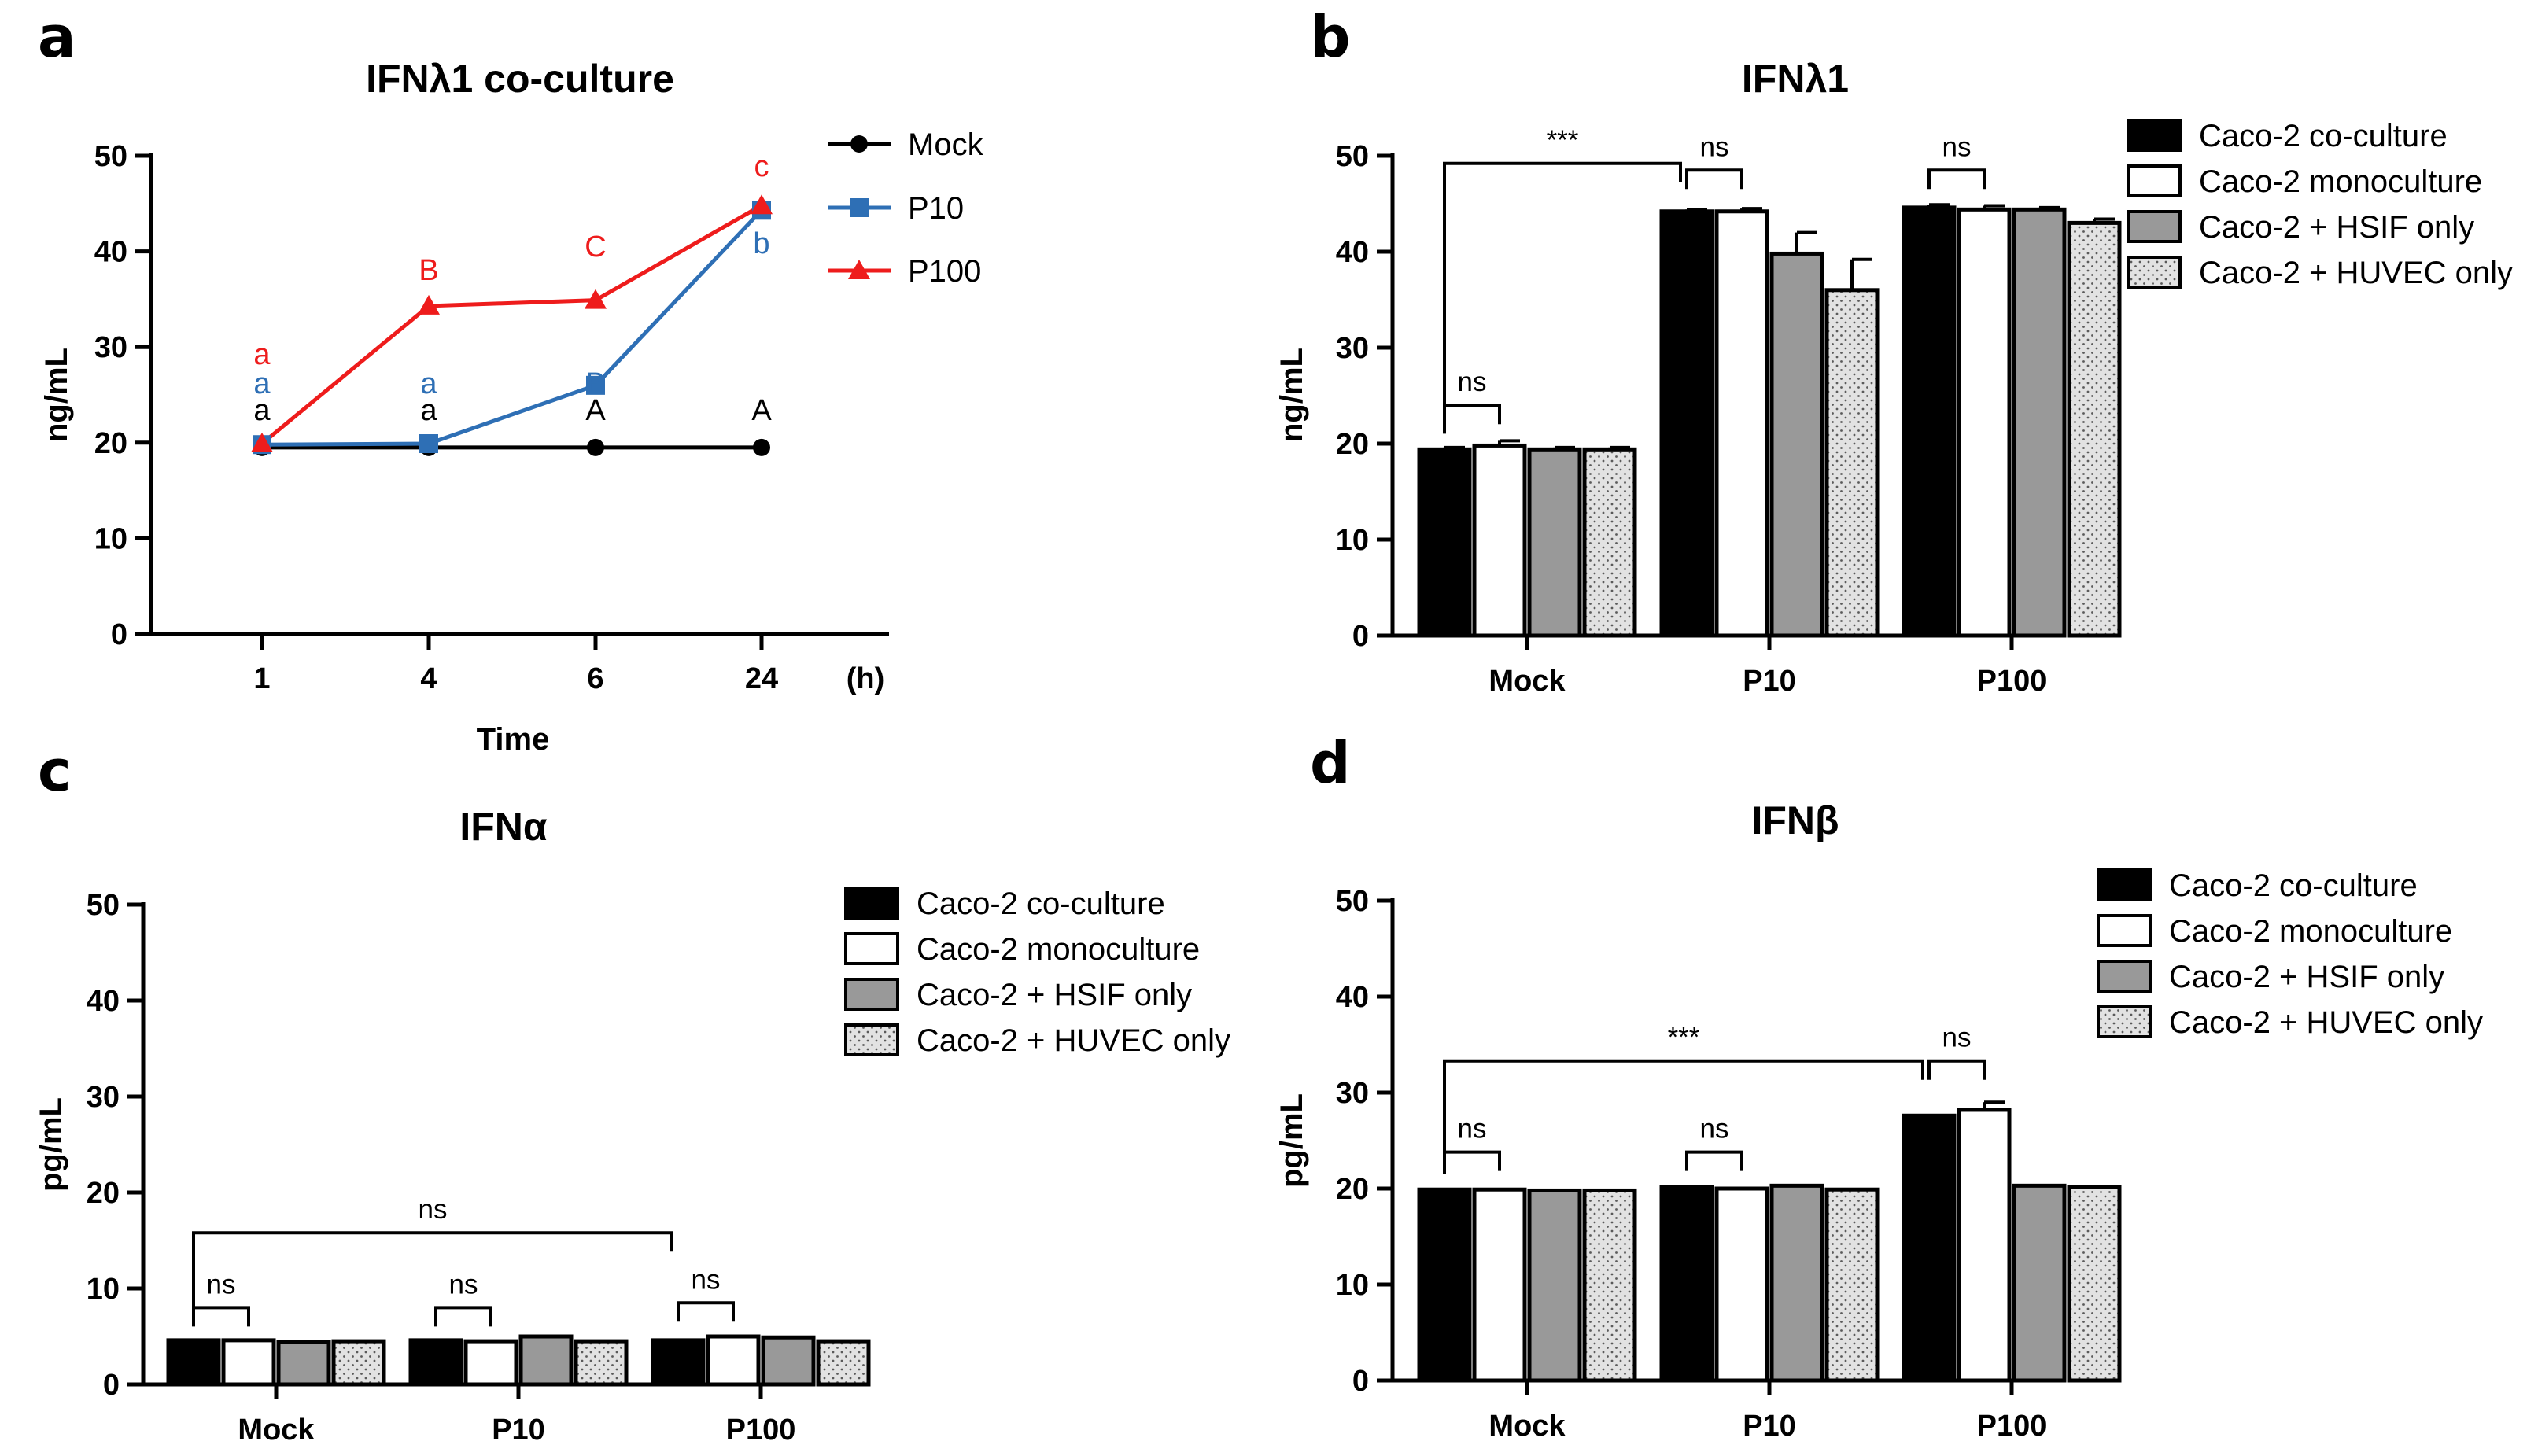 This screenshot has width=2538, height=1456. Describe the element at coordinates (1795, 79) in the screenshot. I see `chart-title: IFNλ1` at that location.